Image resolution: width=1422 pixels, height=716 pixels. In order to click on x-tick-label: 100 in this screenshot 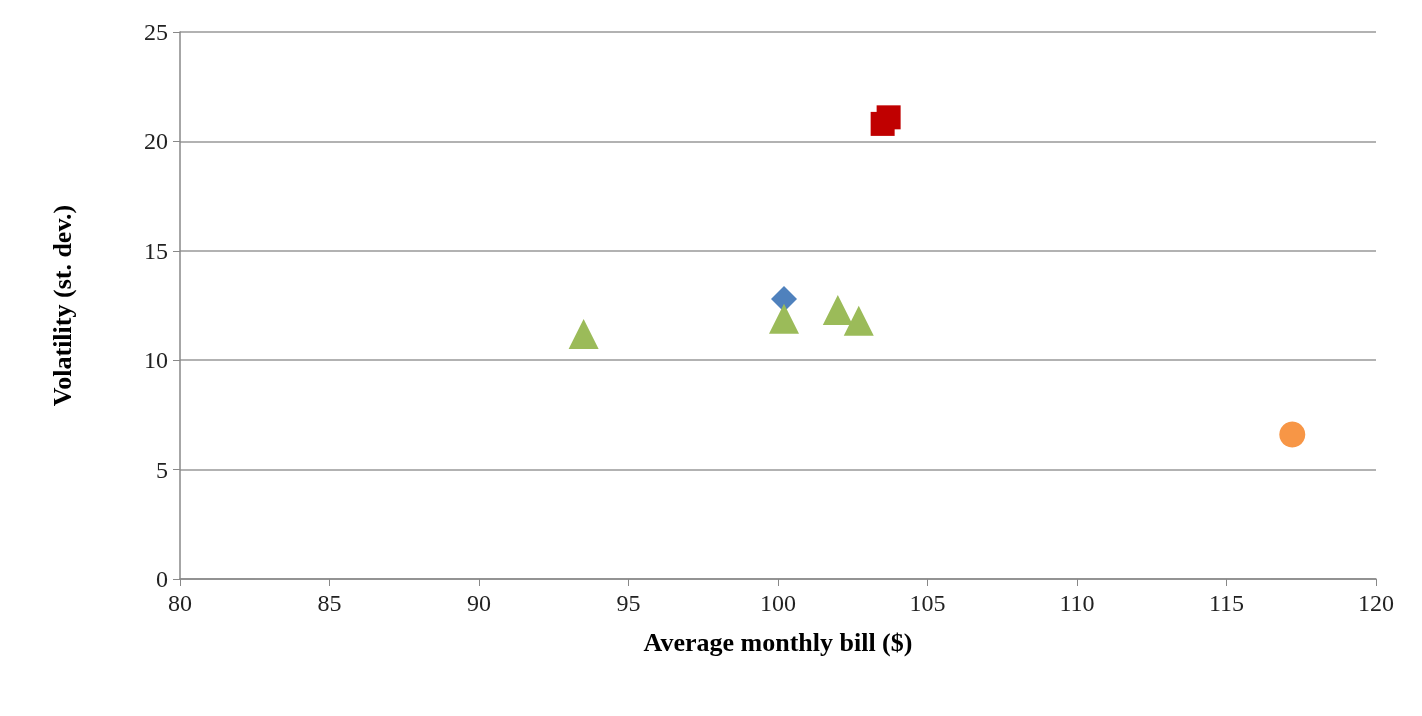, I will do `click(778, 603)`.